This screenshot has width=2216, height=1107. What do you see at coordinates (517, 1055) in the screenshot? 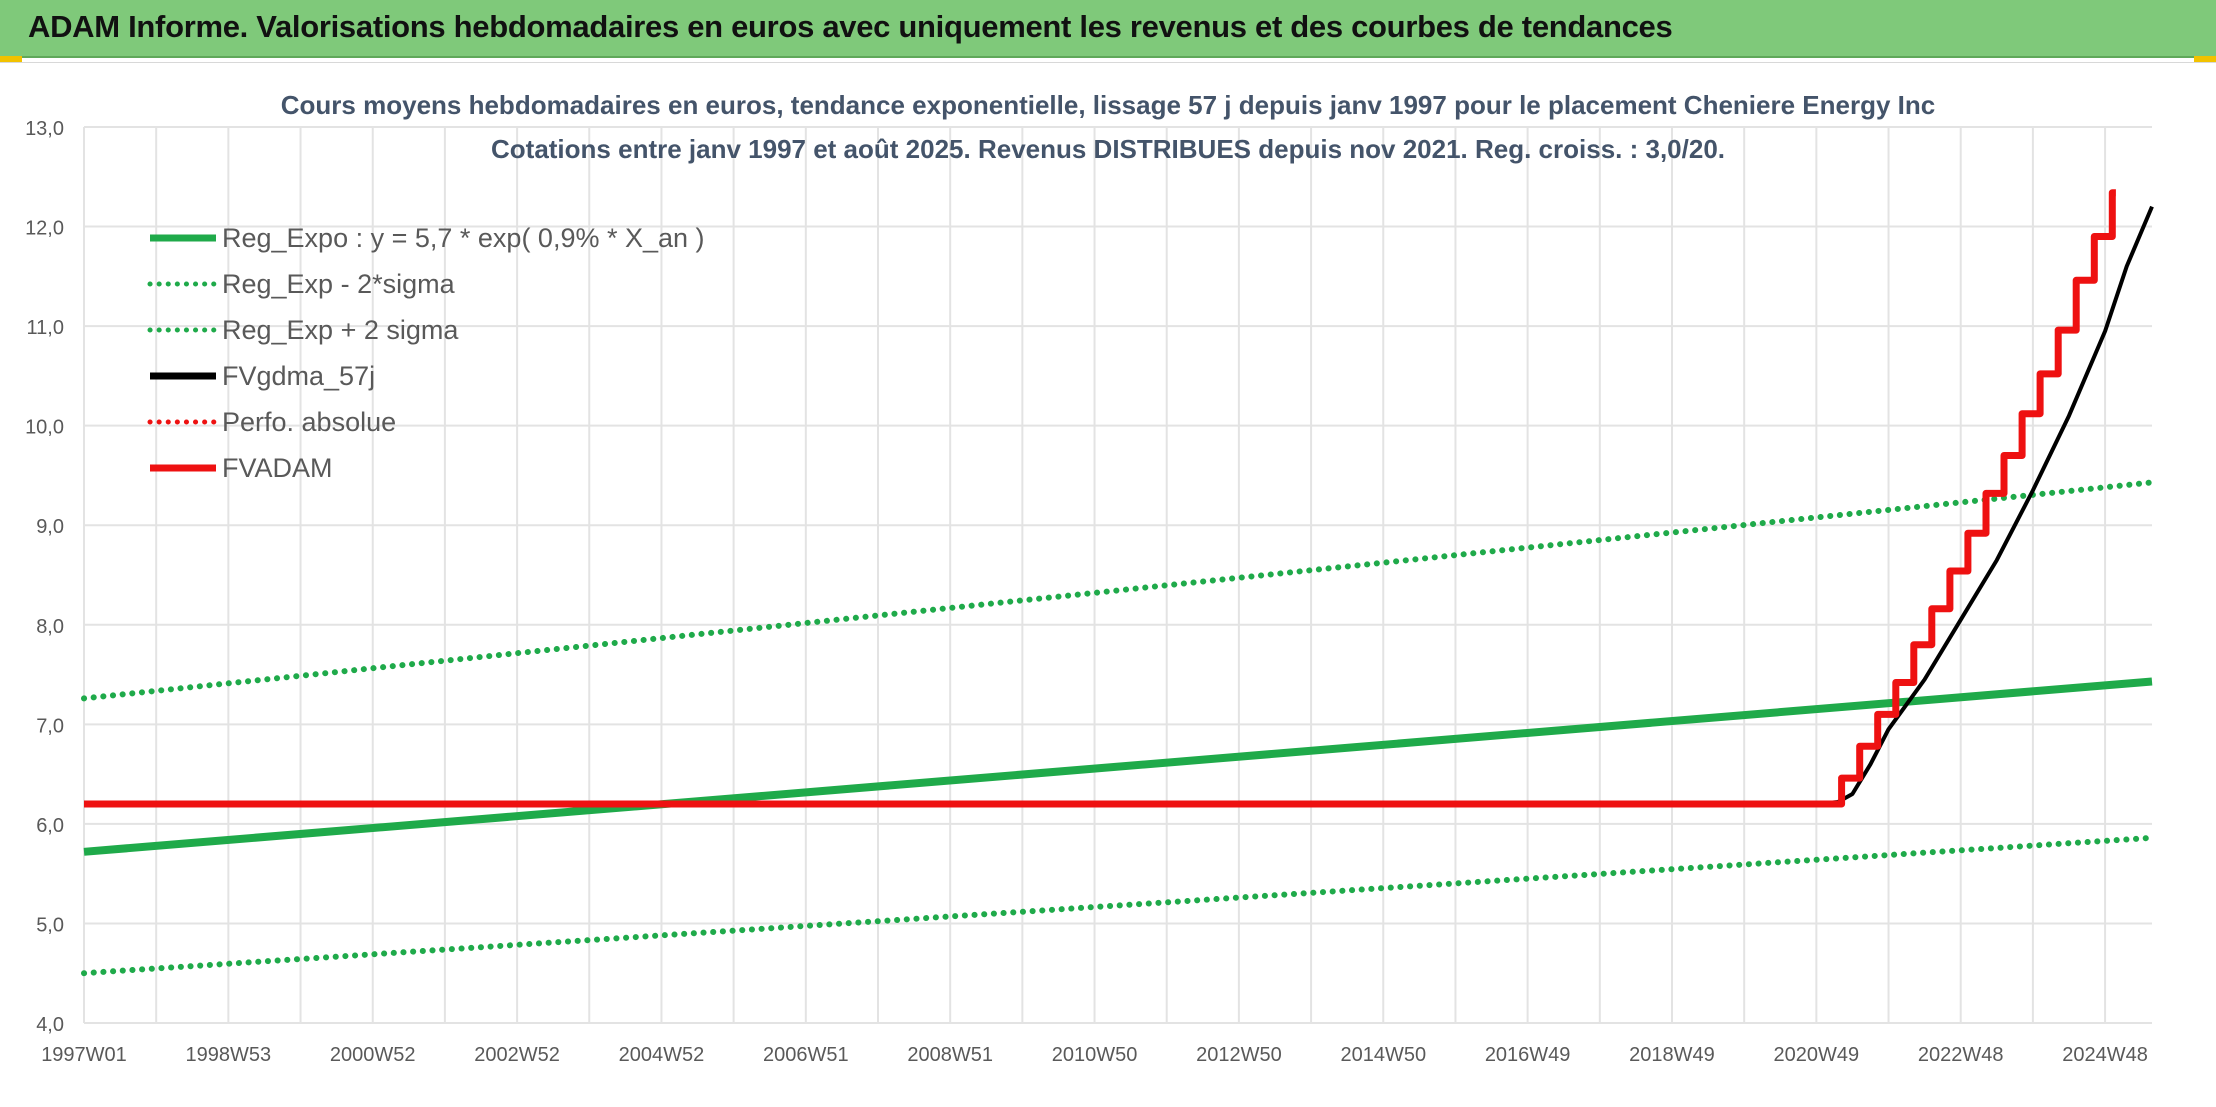
I see `x-tick-label: 2002W52` at bounding box center [517, 1055].